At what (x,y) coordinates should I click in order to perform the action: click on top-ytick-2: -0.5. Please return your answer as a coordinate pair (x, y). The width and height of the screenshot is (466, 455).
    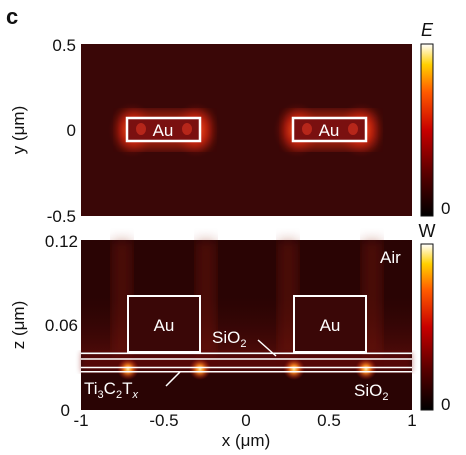
    Looking at the image, I should click on (61, 216).